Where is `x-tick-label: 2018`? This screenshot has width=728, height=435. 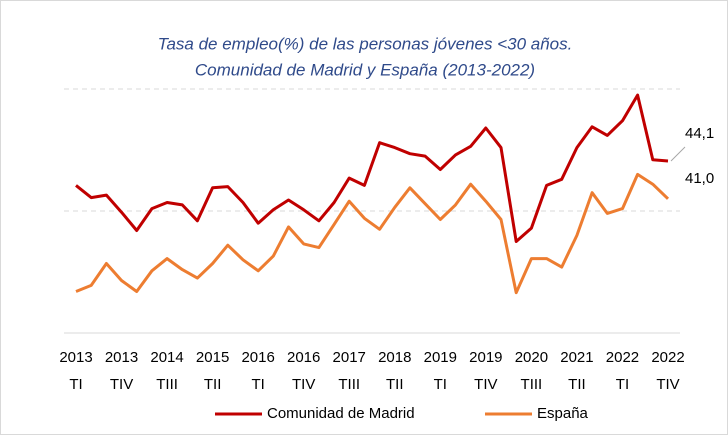 x-tick-label: 2018 is located at coordinates (394, 357).